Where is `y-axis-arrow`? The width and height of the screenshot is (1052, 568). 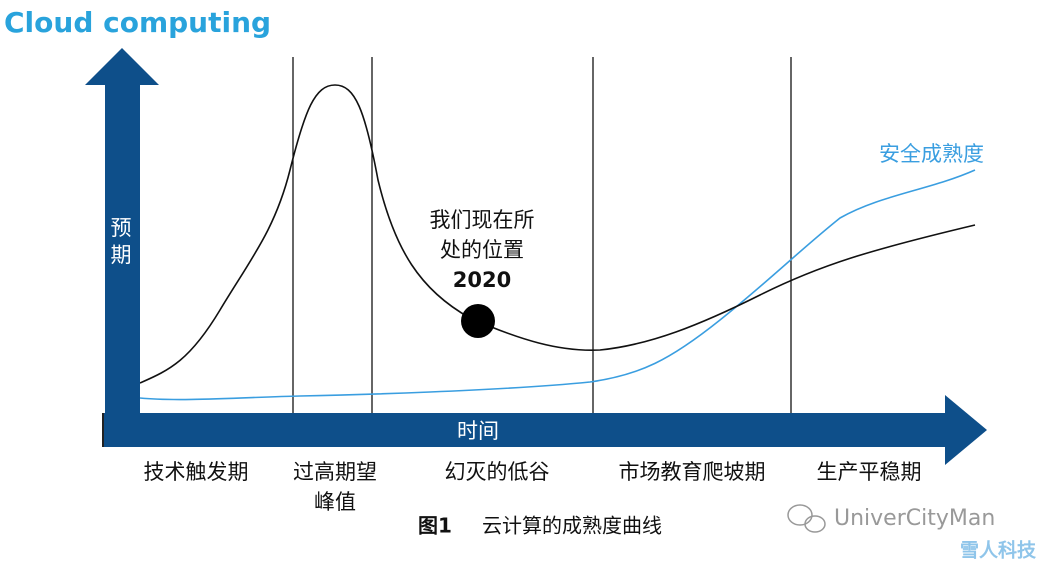 y-axis-arrow is located at coordinates (122, 231).